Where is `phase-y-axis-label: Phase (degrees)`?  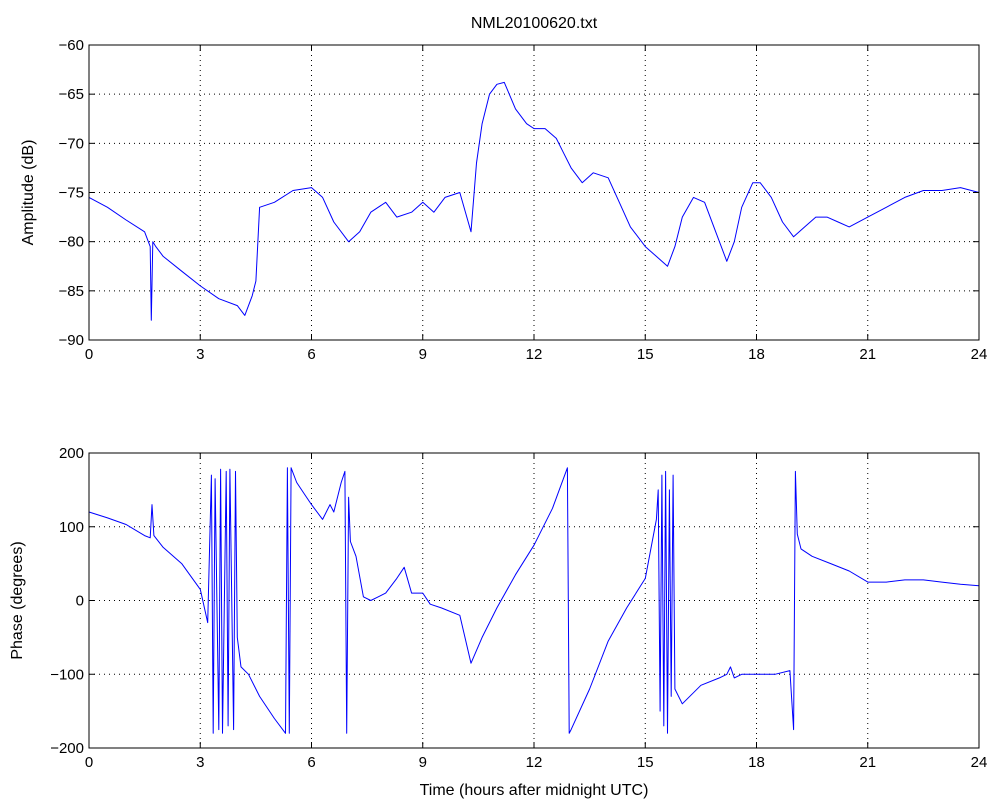 phase-y-axis-label: Phase (degrees) is located at coordinates (17, 600).